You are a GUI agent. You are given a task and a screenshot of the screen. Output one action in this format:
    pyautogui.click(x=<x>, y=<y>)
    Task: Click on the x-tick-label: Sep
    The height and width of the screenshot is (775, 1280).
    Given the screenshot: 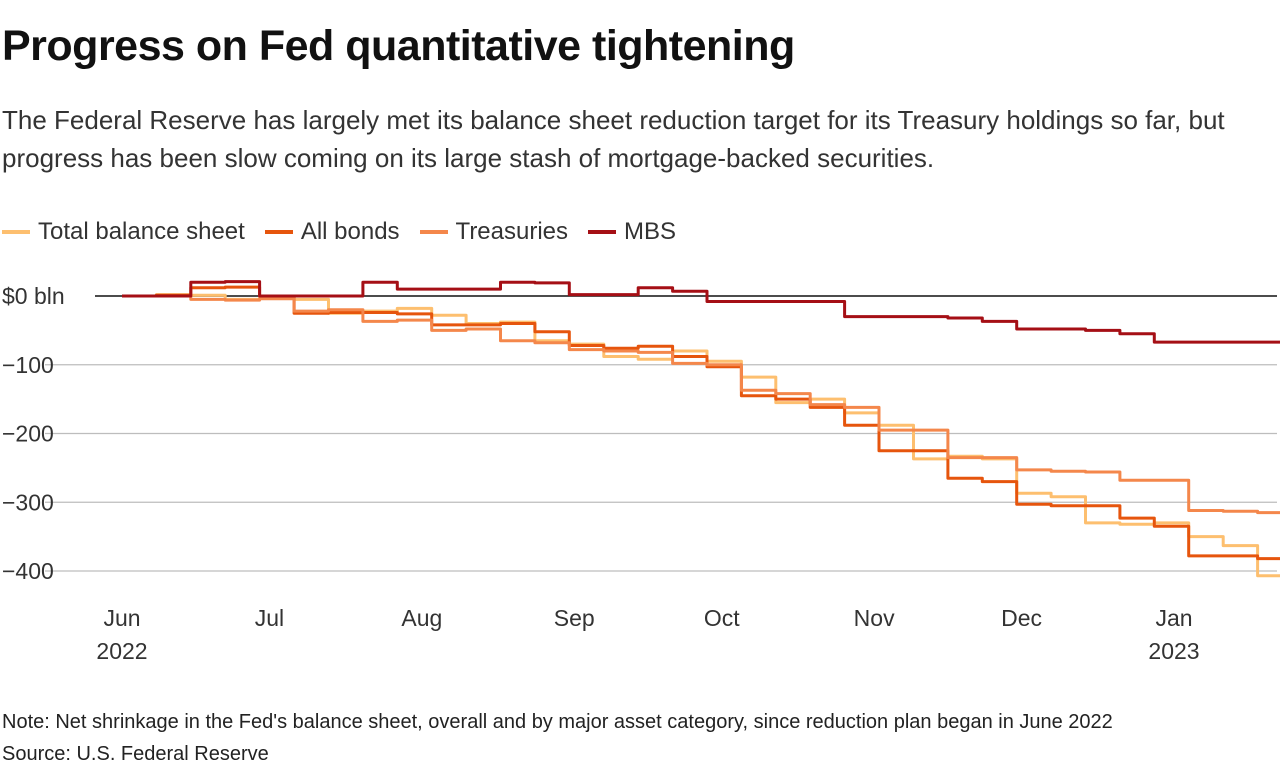 What is the action you would take?
    pyautogui.click(x=574, y=618)
    